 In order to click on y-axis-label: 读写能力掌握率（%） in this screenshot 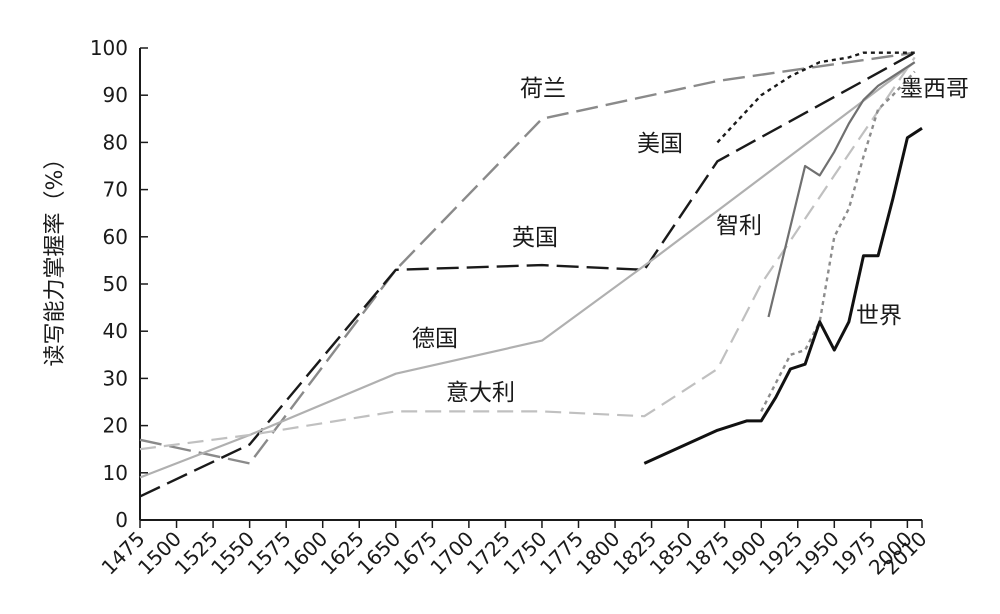, I will do `click(55, 257)`.